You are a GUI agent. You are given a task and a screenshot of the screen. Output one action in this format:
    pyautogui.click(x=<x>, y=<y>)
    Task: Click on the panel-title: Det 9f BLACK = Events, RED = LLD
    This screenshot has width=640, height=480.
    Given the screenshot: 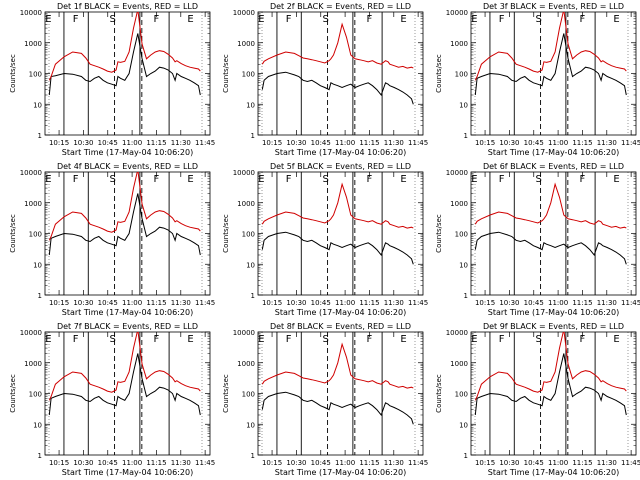 What is the action you would take?
    pyautogui.click(x=553, y=326)
    